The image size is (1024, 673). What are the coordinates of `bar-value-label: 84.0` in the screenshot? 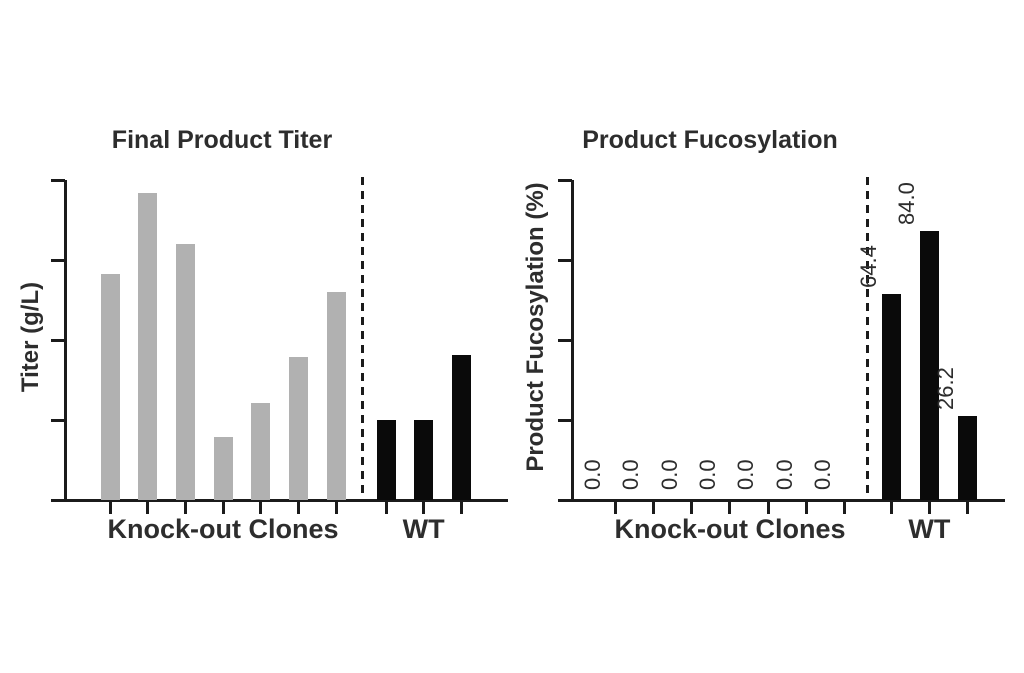 It's located at (907, 204).